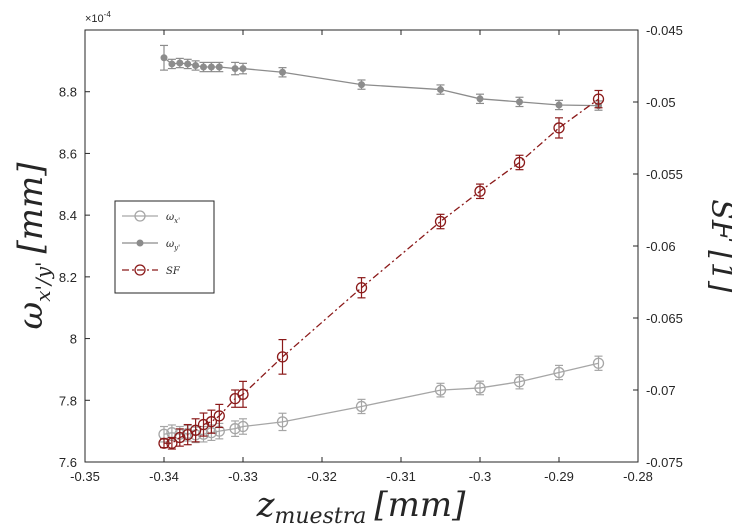 This screenshot has width=732, height=526. What do you see at coordinates (164, 476) in the screenshot?
I see `x-tick-label: -0.34` at bounding box center [164, 476].